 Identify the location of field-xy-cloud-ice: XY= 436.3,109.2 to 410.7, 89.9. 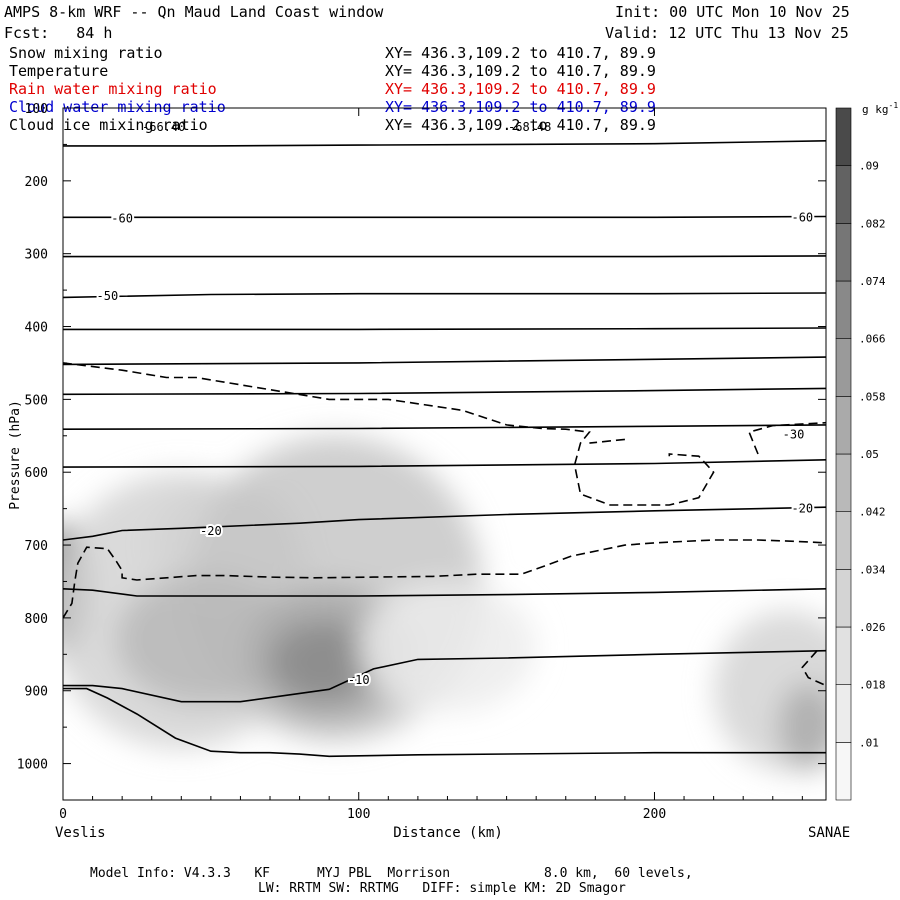
(520, 125).